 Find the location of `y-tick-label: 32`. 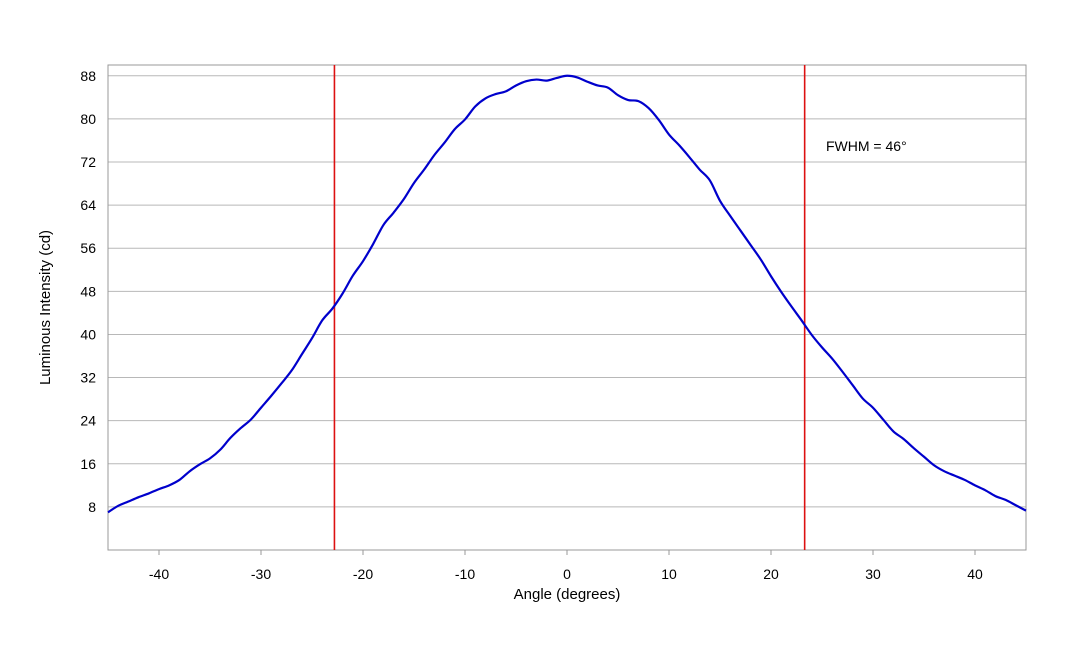

y-tick-label: 32 is located at coordinates (88, 378).